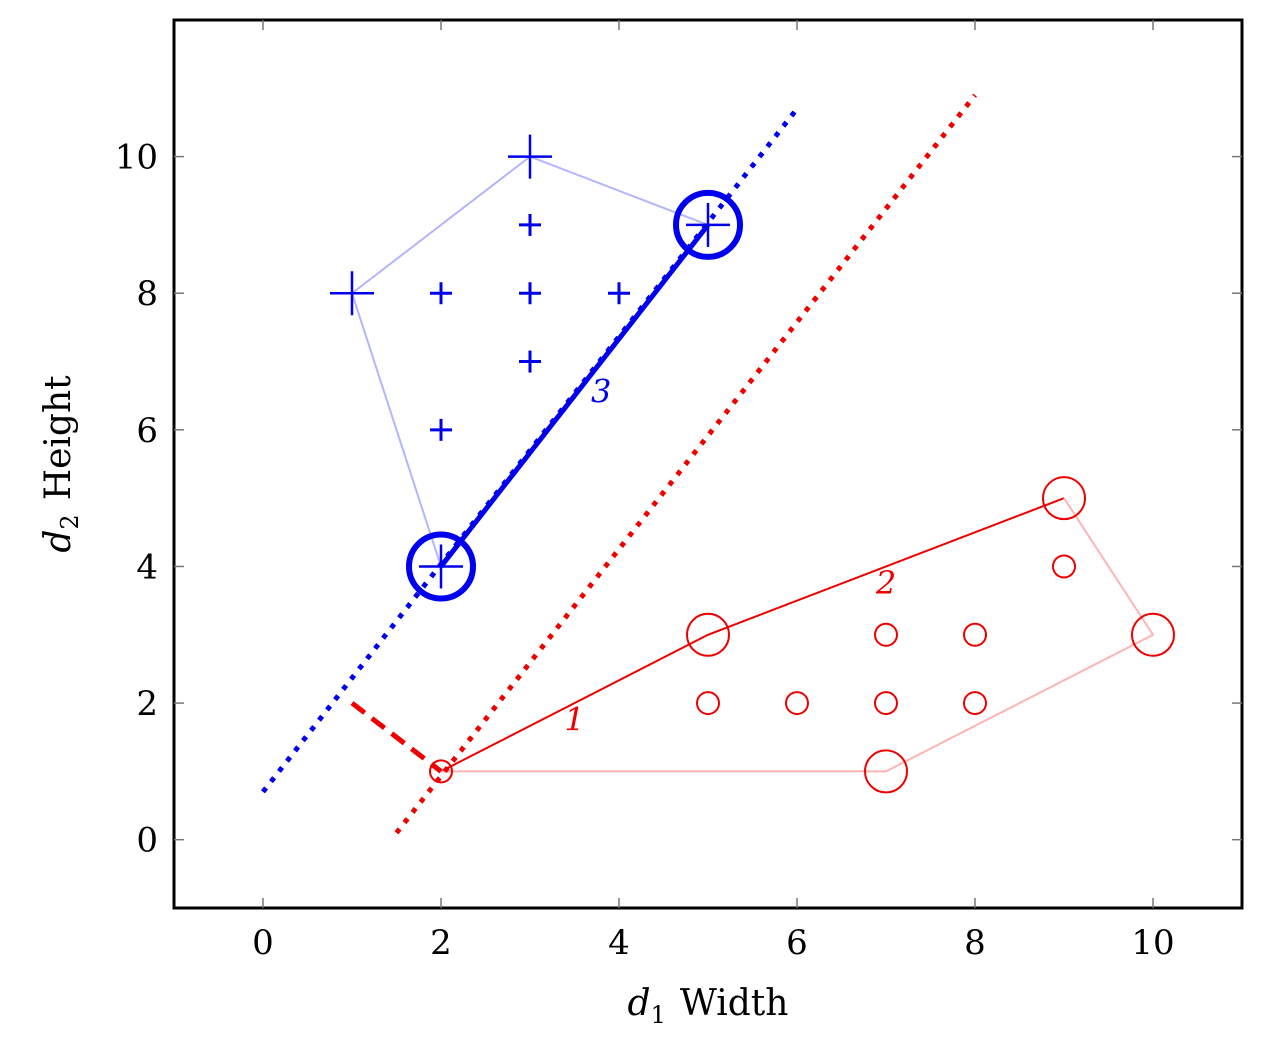  I want to click on x-tick-label: 4, so click(619, 943).